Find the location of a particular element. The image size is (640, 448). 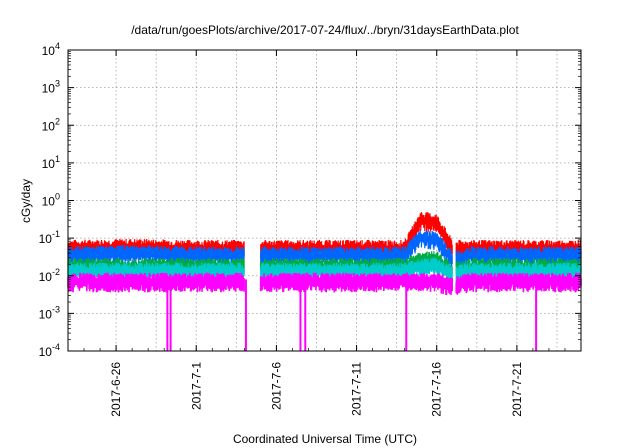

y-tick-label: 10² is located at coordinates (51, 124).